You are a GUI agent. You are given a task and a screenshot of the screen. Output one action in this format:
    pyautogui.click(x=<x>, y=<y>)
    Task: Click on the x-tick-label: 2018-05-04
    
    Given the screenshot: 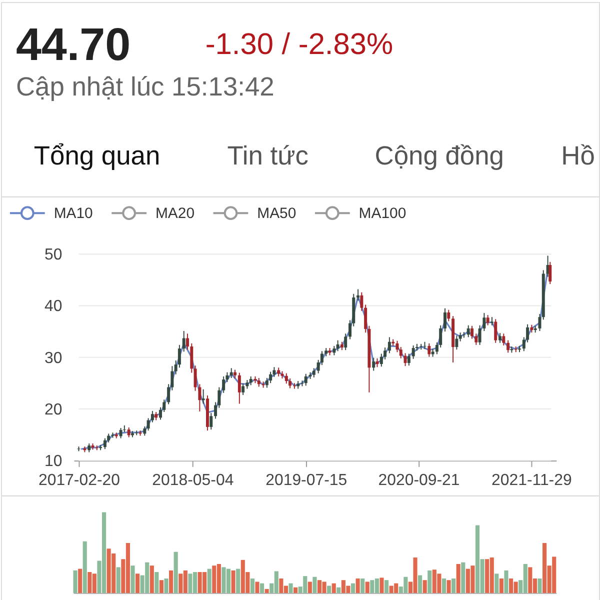 What is the action you would take?
    pyautogui.click(x=193, y=480)
    